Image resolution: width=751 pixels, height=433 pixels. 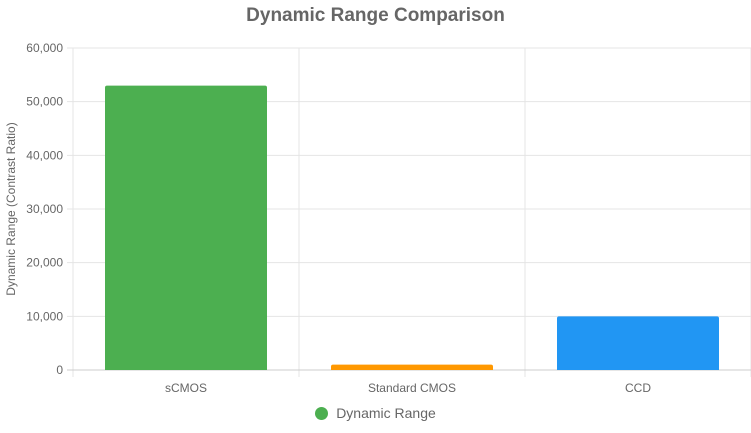 What do you see at coordinates (638, 388) in the screenshot?
I see `x-tick-label: CCD` at bounding box center [638, 388].